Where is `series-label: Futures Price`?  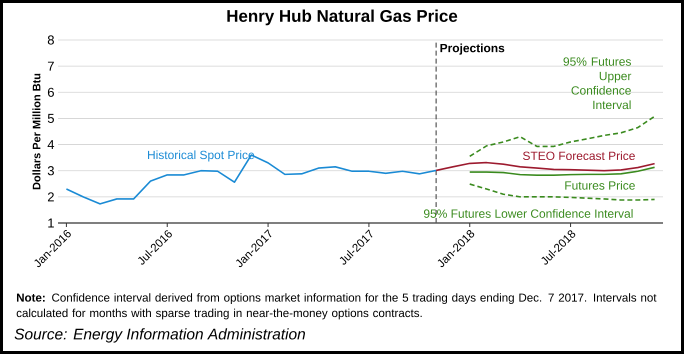
series-label: Futures Price is located at coordinates (600, 185).